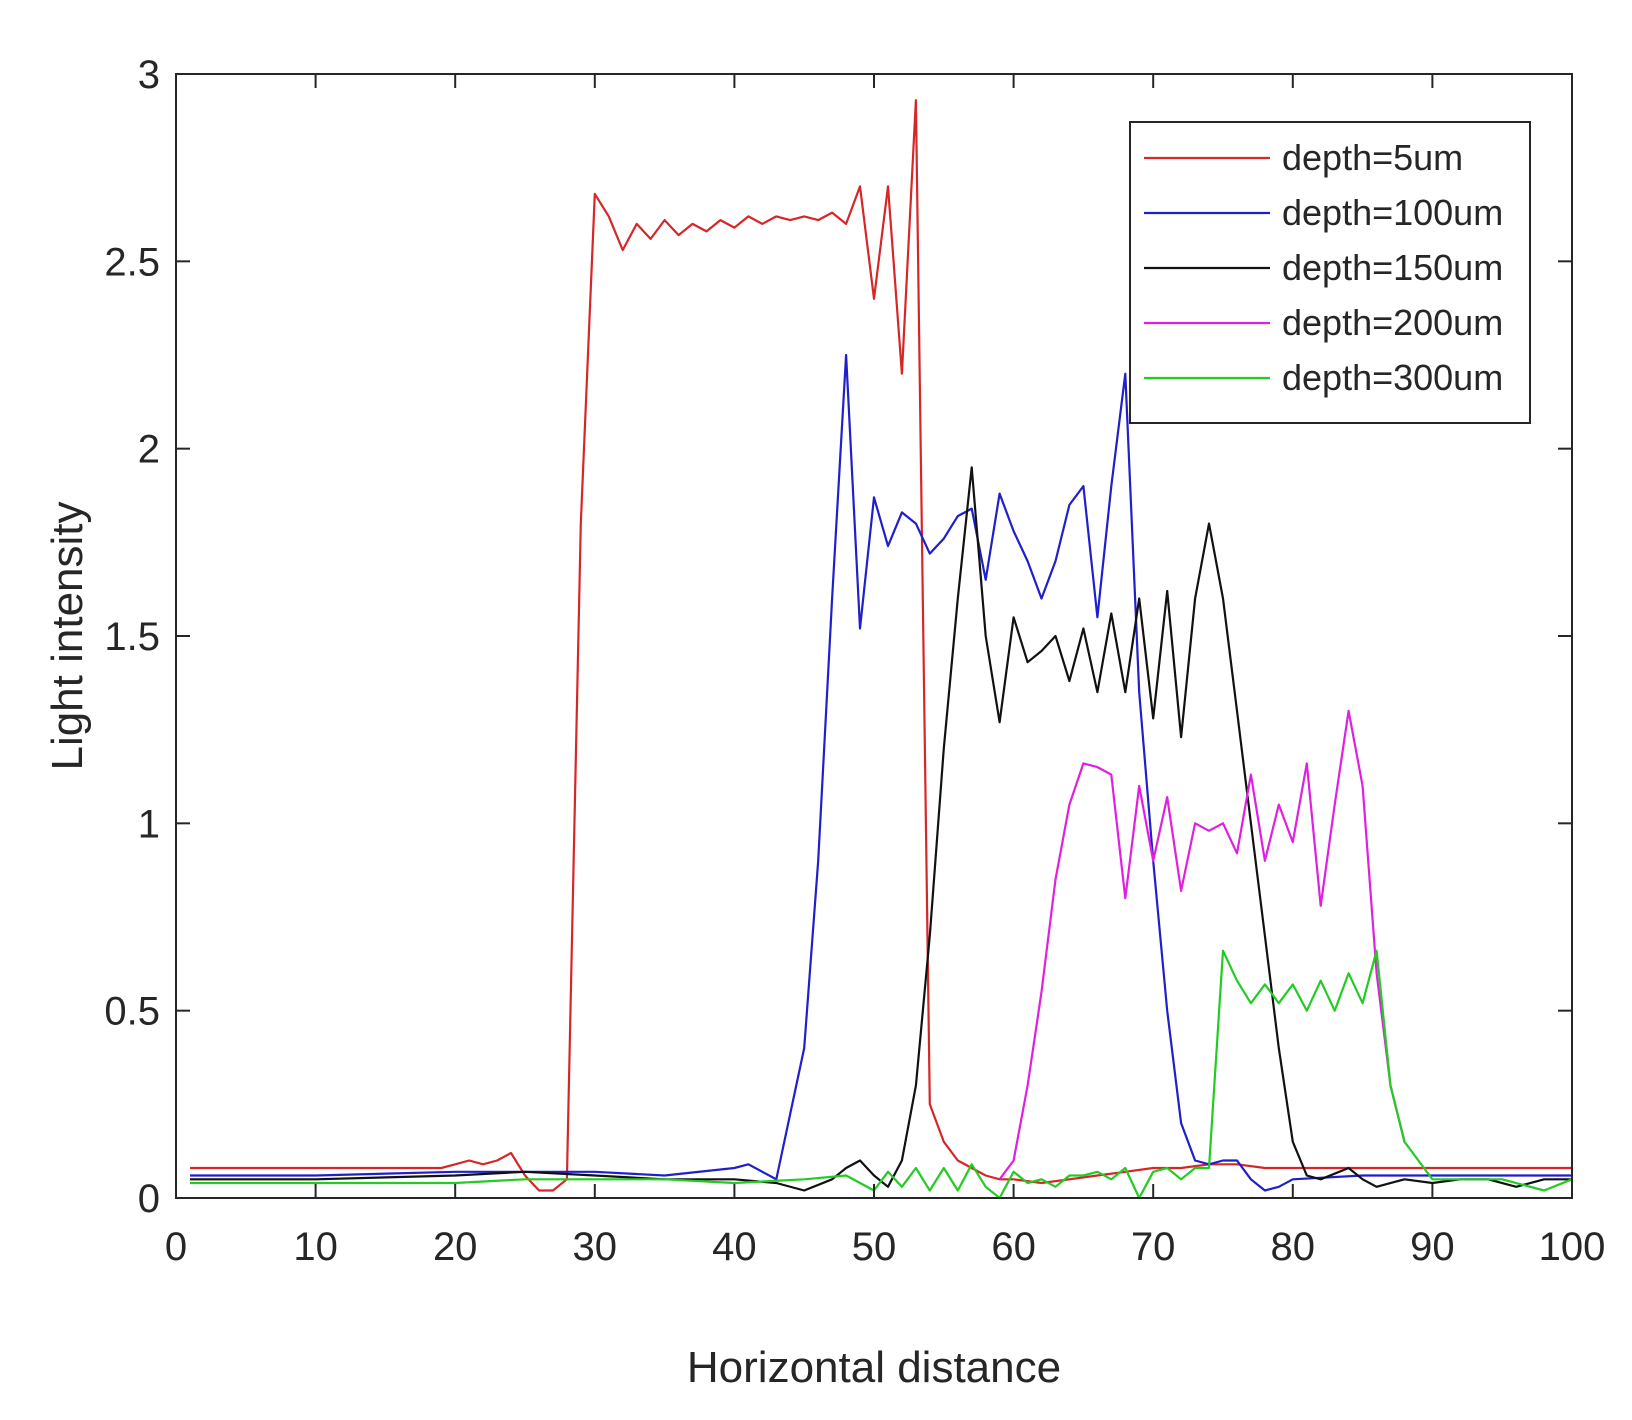 This screenshot has width=1632, height=1420. I want to click on legend-label-2: depth=150um, so click(1392, 267).